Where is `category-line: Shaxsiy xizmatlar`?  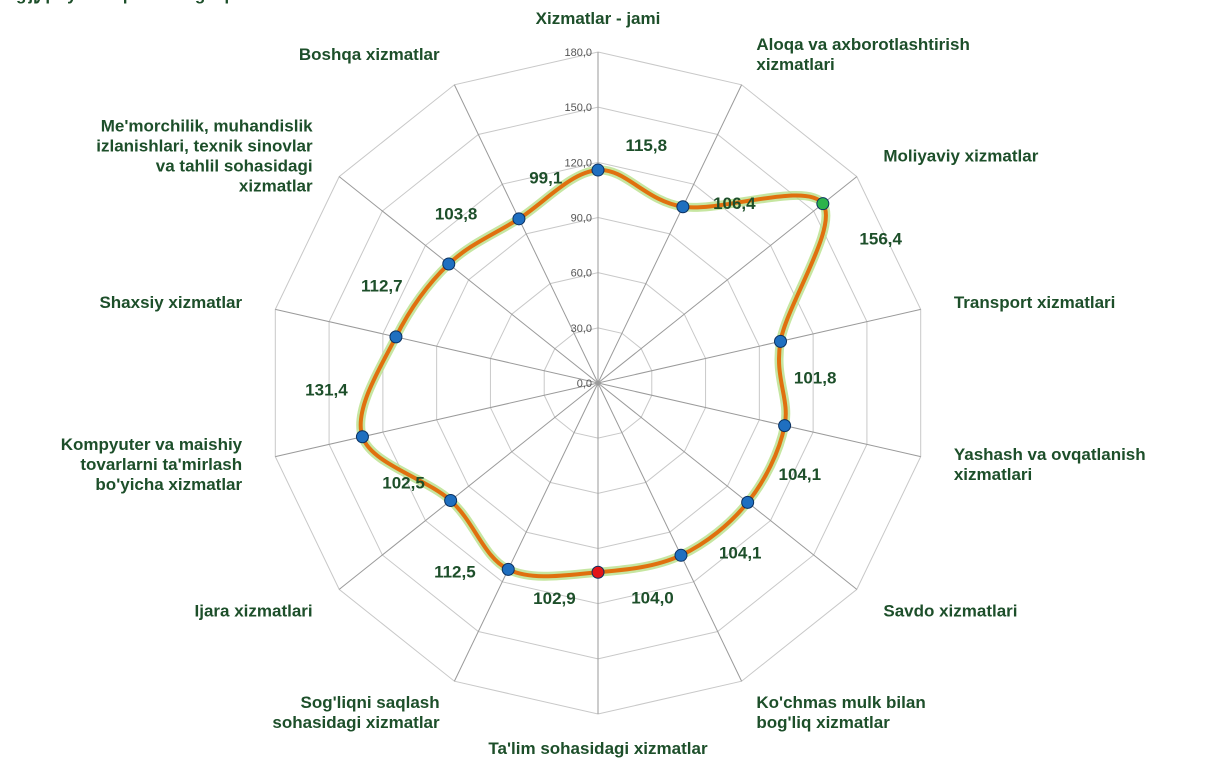
category-line: Shaxsiy xizmatlar is located at coordinates (170, 302).